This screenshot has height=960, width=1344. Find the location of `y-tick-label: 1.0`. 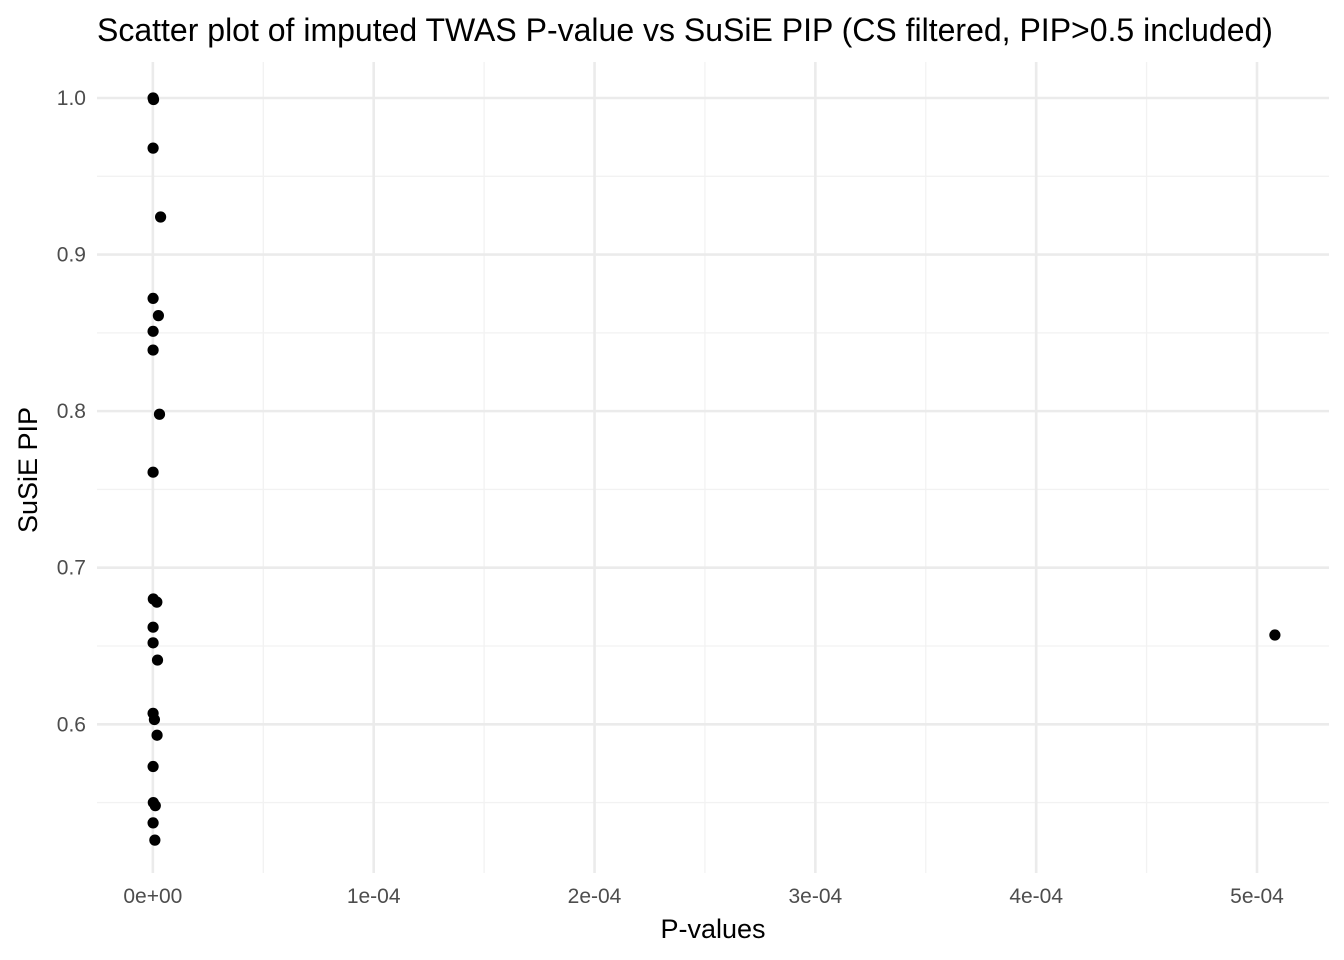

y-tick-label: 1.0 is located at coordinates (71, 98).